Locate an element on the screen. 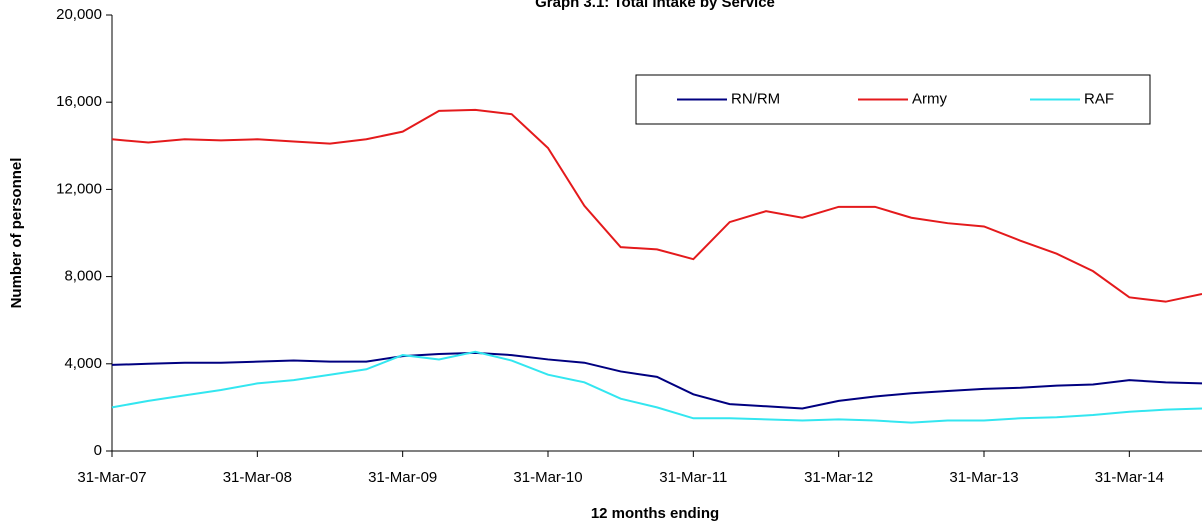  y-tick-label: 8,000 is located at coordinates (83, 276).